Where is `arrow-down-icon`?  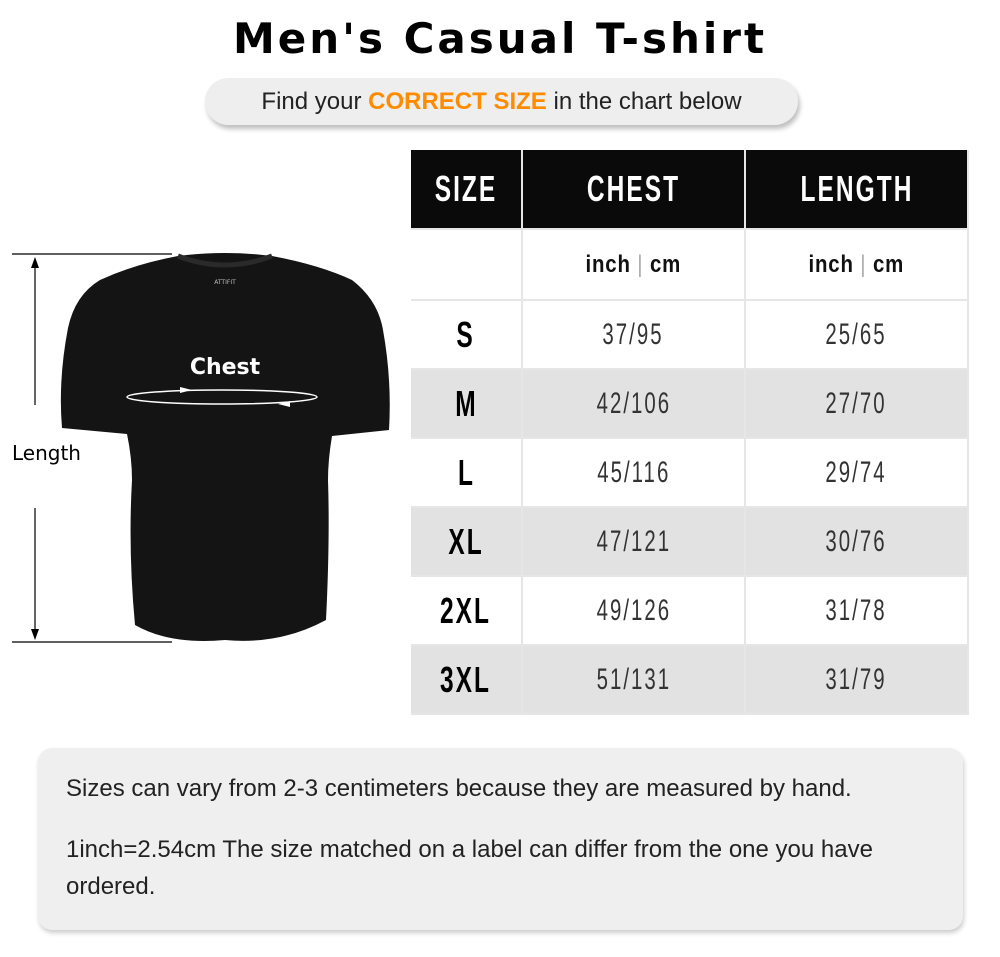
arrow-down-icon is located at coordinates (35, 634).